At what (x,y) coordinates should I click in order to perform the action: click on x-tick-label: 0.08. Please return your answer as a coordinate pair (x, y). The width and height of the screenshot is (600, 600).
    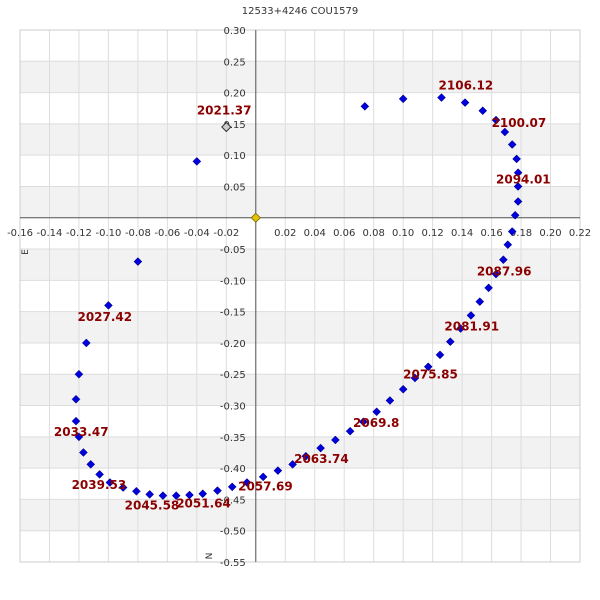
    Looking at the image, I should click on (374, 233).